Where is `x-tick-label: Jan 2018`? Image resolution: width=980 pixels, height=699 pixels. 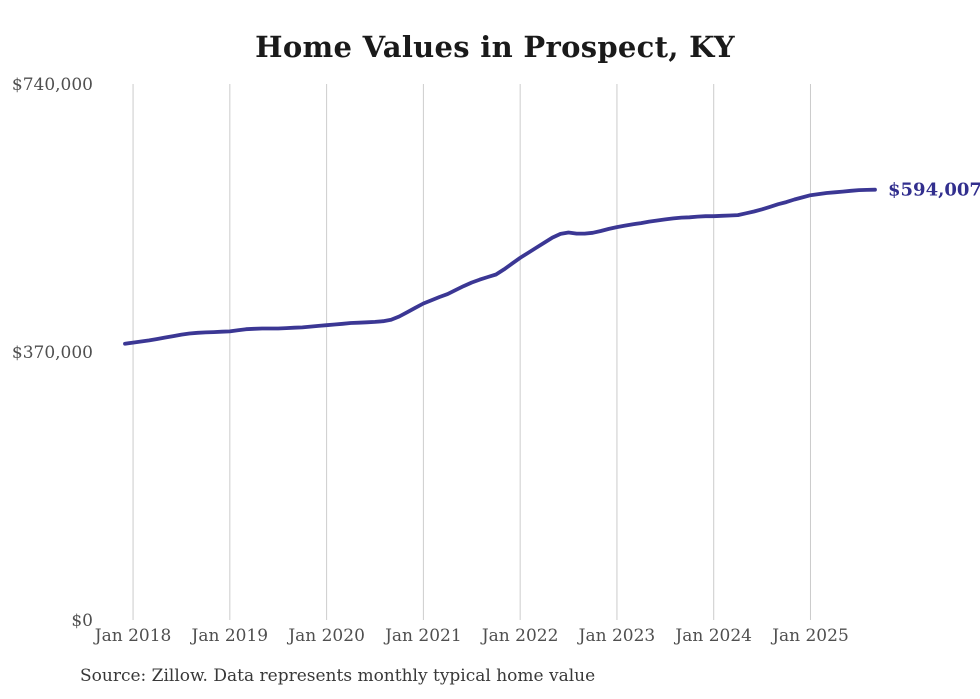
x-tick-label: Jan 2018 is located at coordinates (132, 636).